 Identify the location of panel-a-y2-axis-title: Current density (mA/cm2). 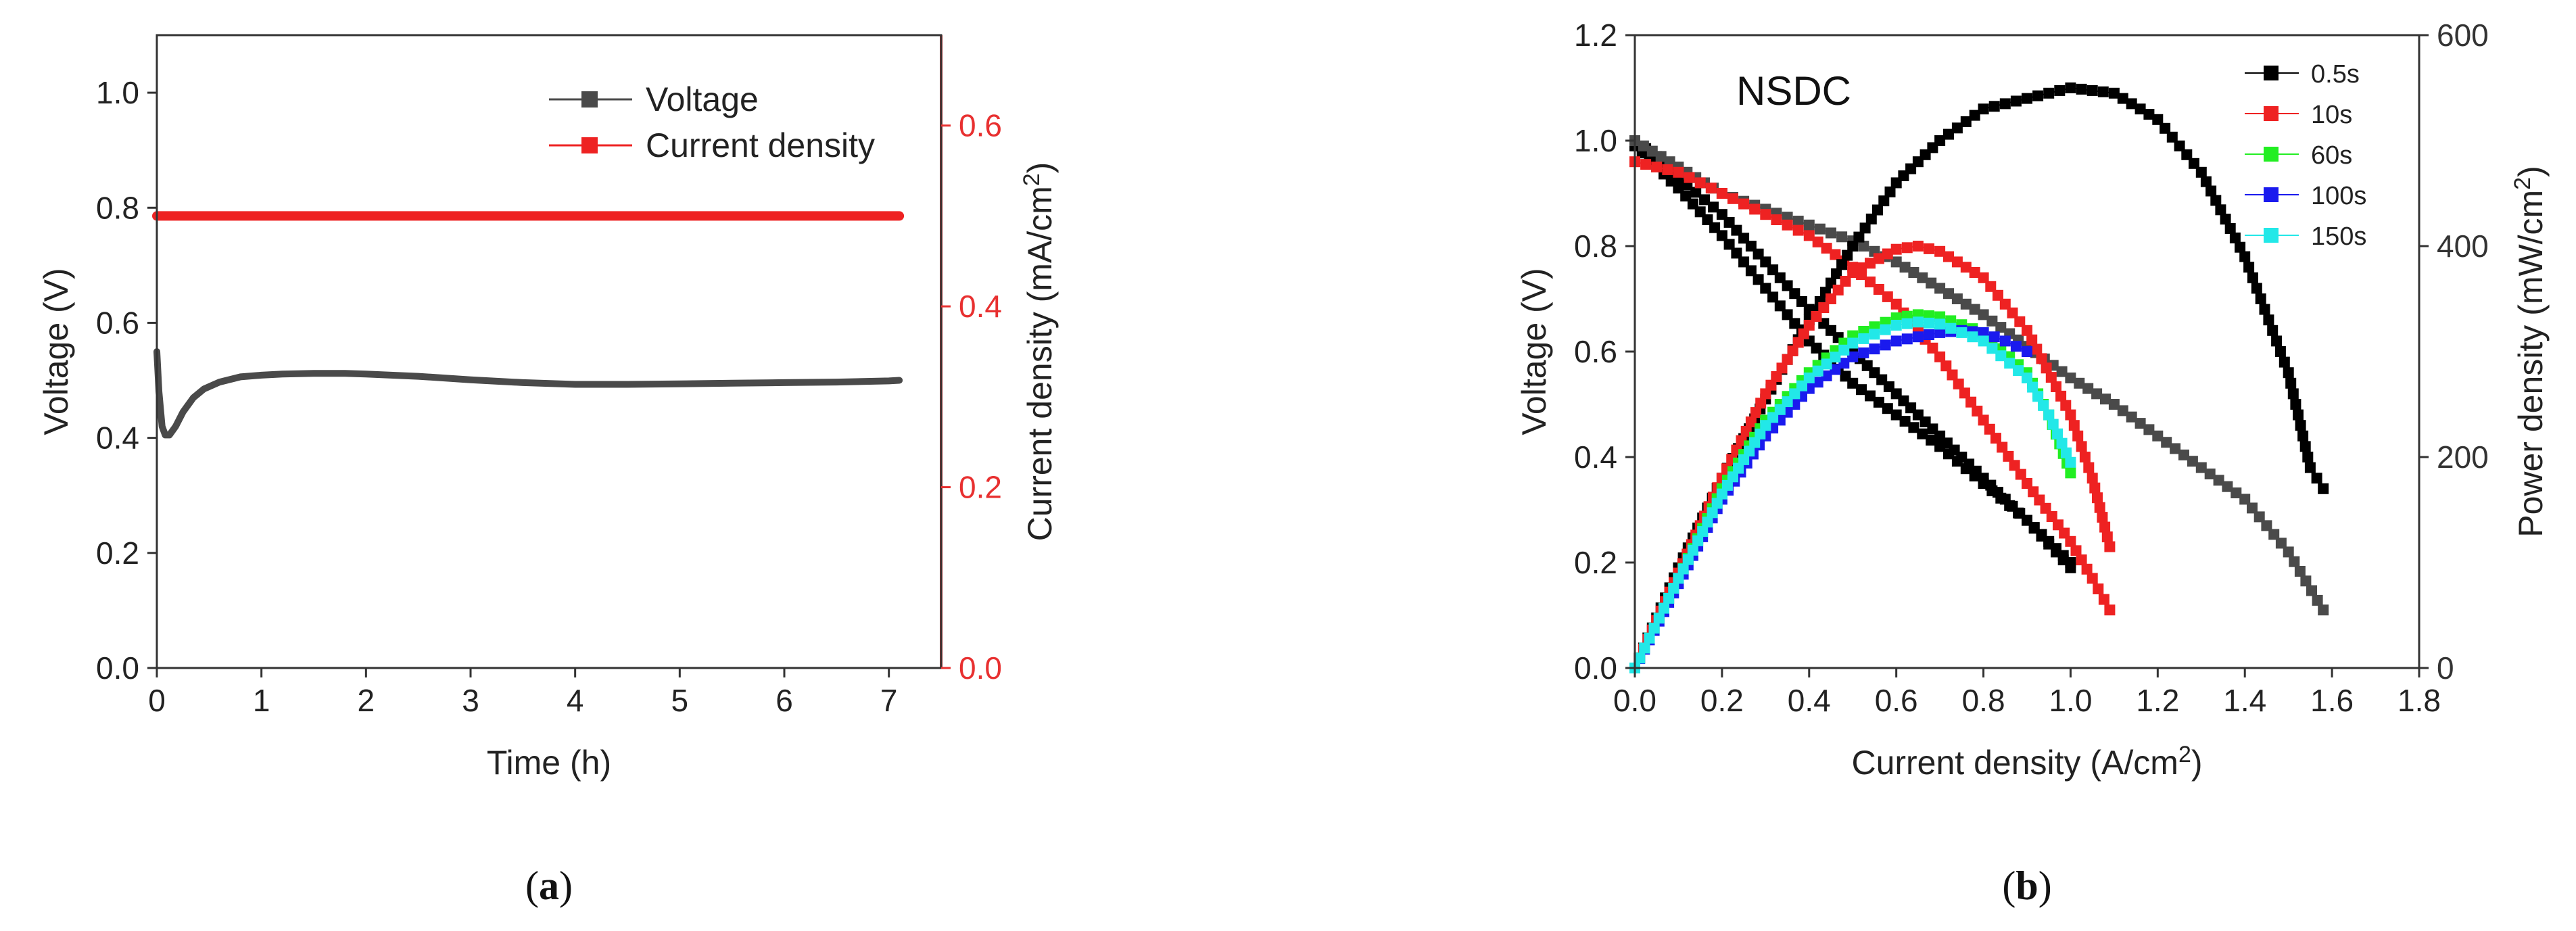
(1039, 352).